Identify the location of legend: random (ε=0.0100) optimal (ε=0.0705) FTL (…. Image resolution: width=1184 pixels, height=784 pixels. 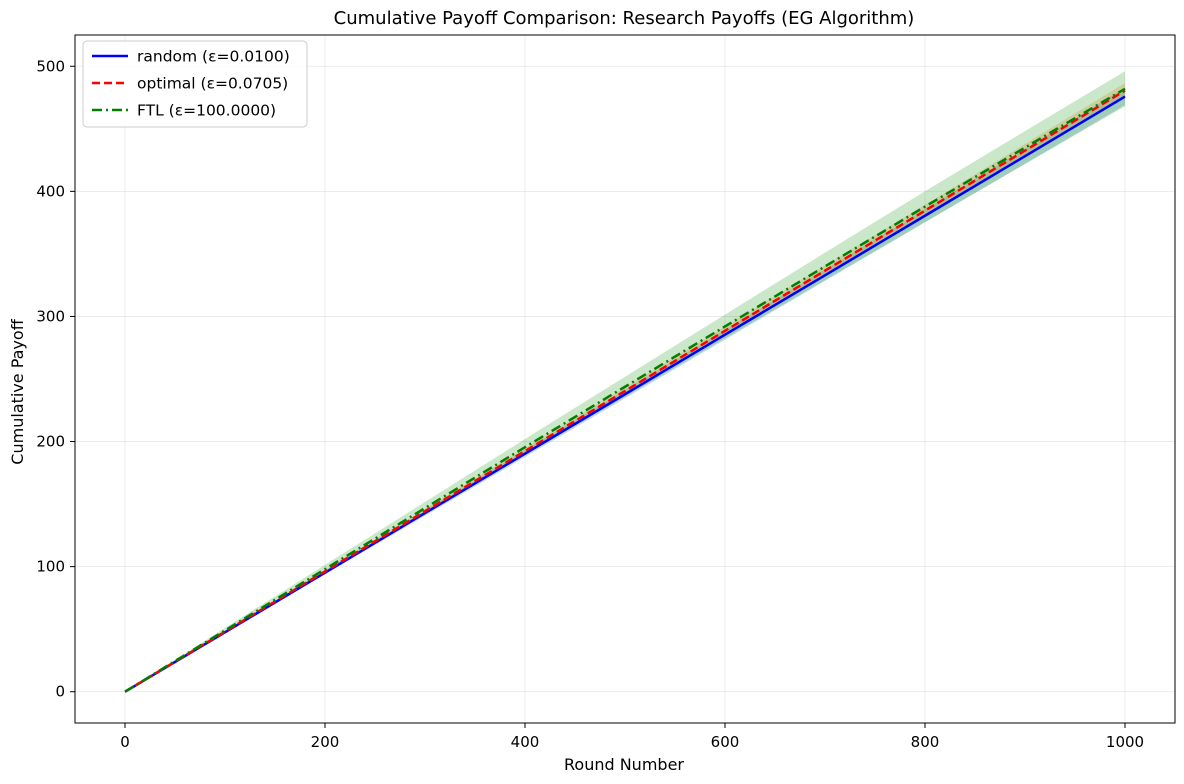
(195, 84).